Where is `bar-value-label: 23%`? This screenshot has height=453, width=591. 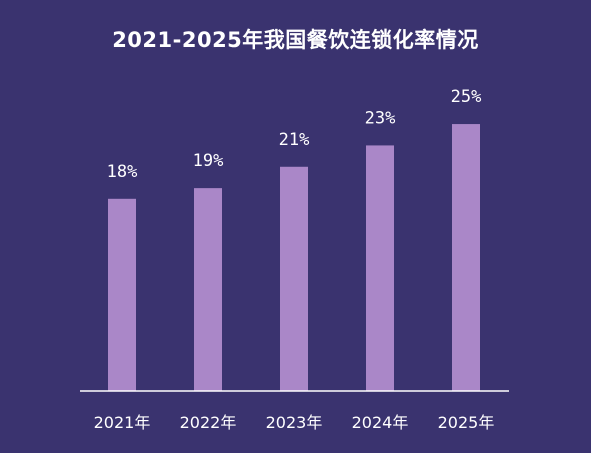 bar-value-label: 23% is located at coordinates (380, 118).